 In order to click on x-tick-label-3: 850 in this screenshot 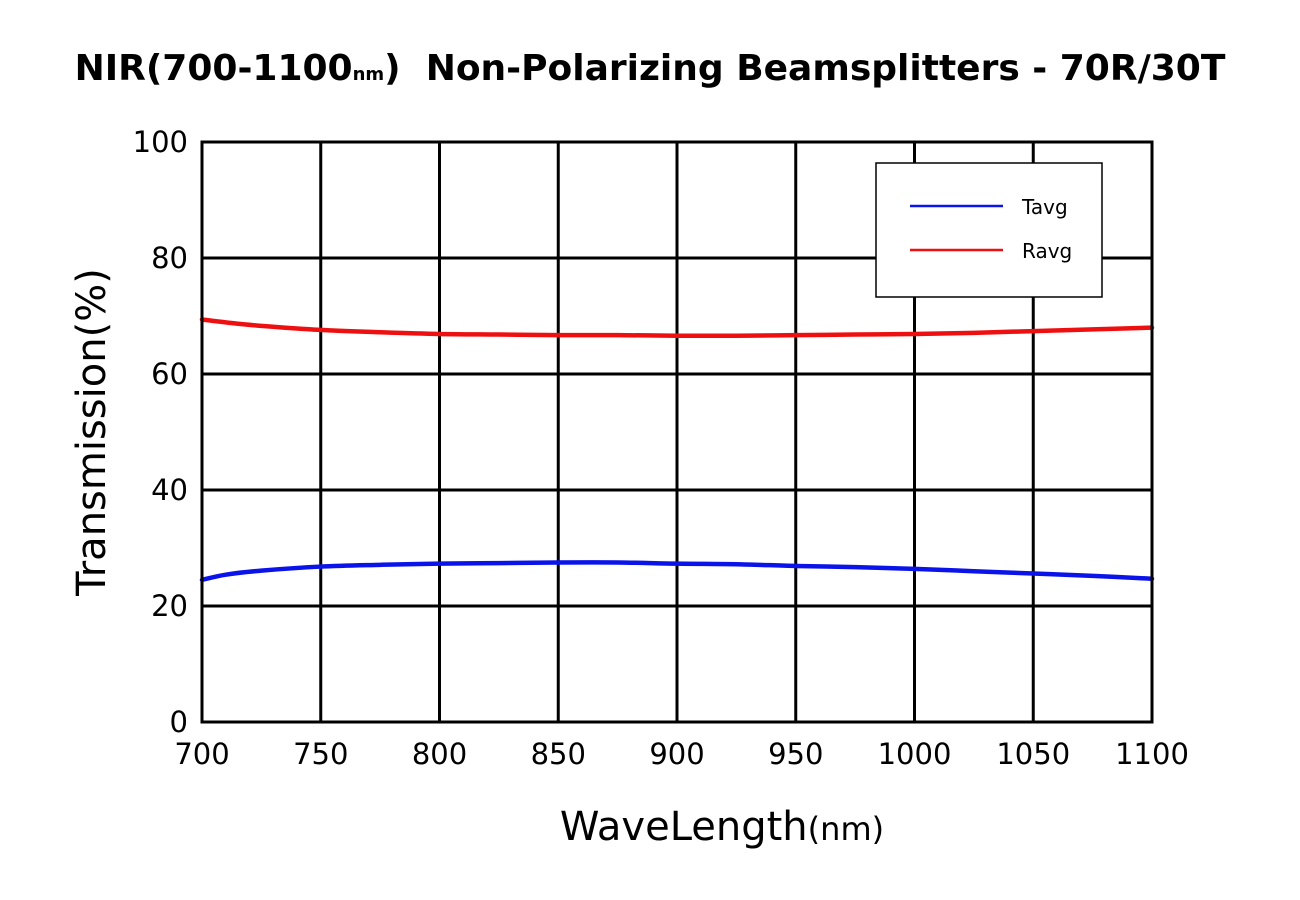, I will do `click(558, 754)`.